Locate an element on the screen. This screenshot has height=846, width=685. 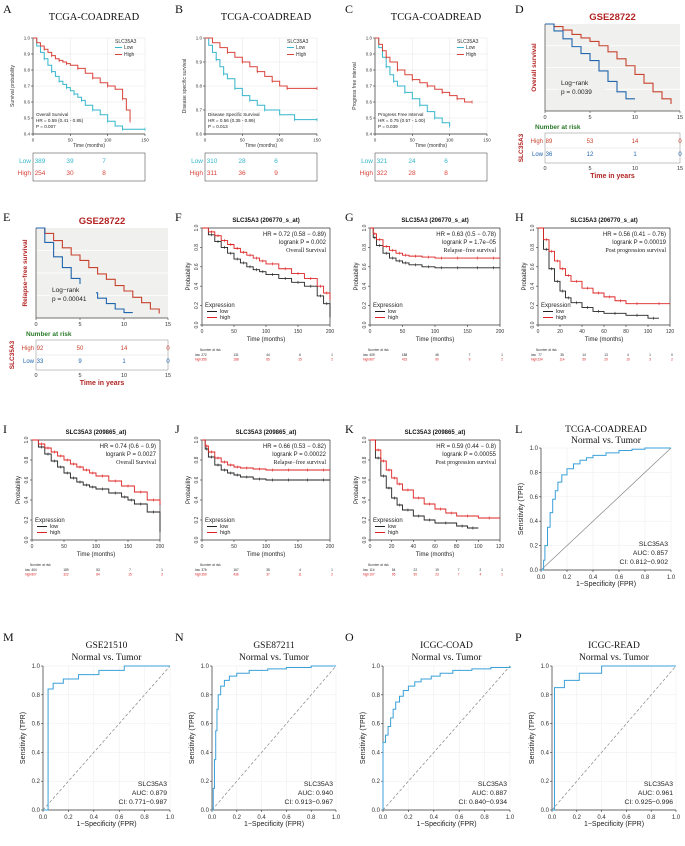
stat-annotation: AUC: 0.879 is located at coordinates (149, 793).